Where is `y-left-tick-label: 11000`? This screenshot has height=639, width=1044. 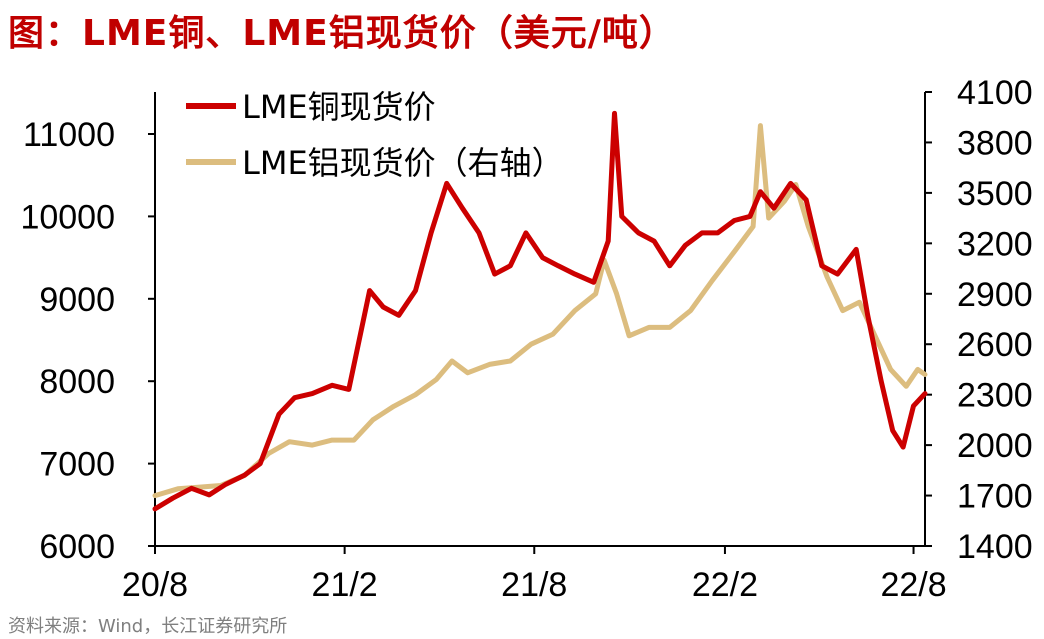 y-left-tick-label: 11000 is located at coordinates (69, 135).